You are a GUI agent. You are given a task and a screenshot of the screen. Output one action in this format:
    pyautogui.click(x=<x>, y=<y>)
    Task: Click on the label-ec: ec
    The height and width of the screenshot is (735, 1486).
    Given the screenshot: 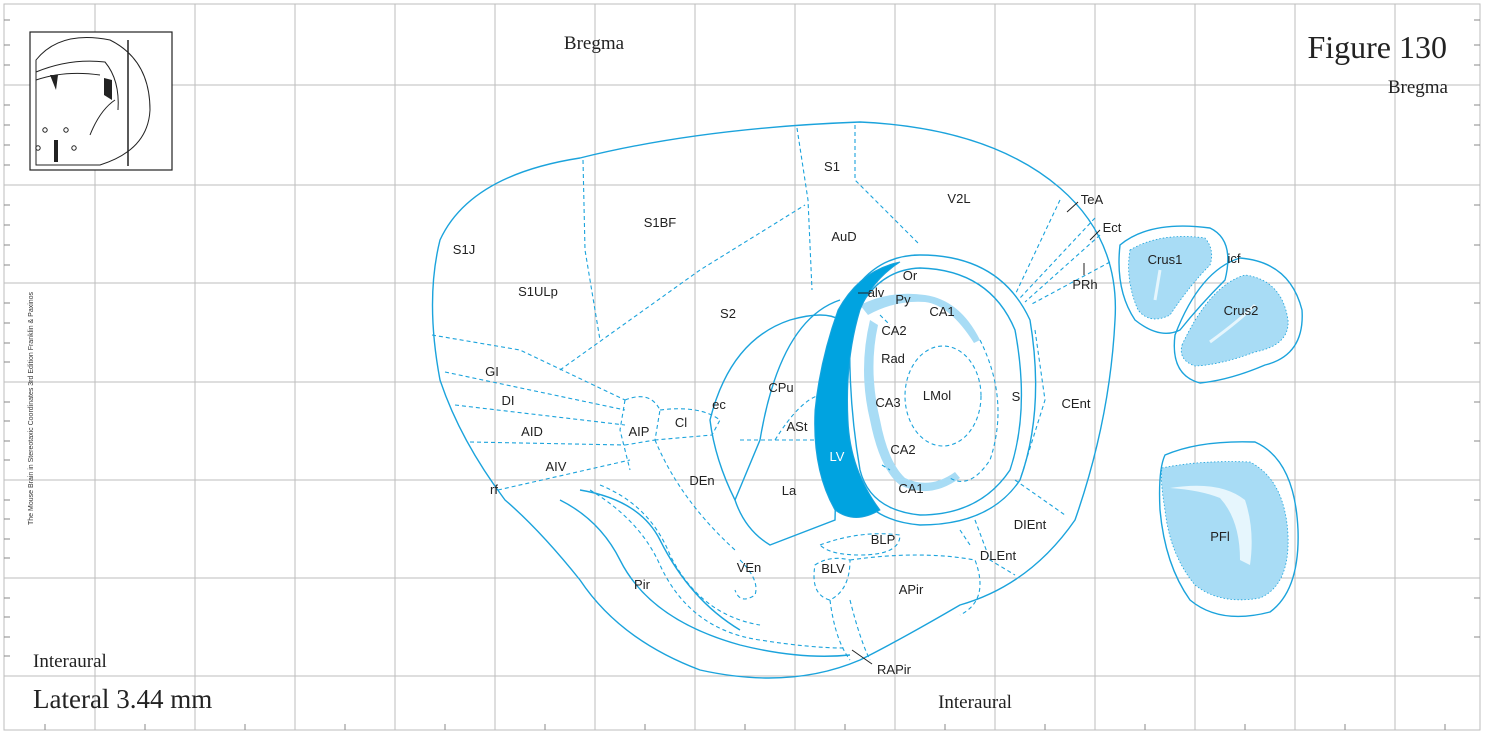 What is the action you would take?
    pyautogui.click(x=719, y=404)
    